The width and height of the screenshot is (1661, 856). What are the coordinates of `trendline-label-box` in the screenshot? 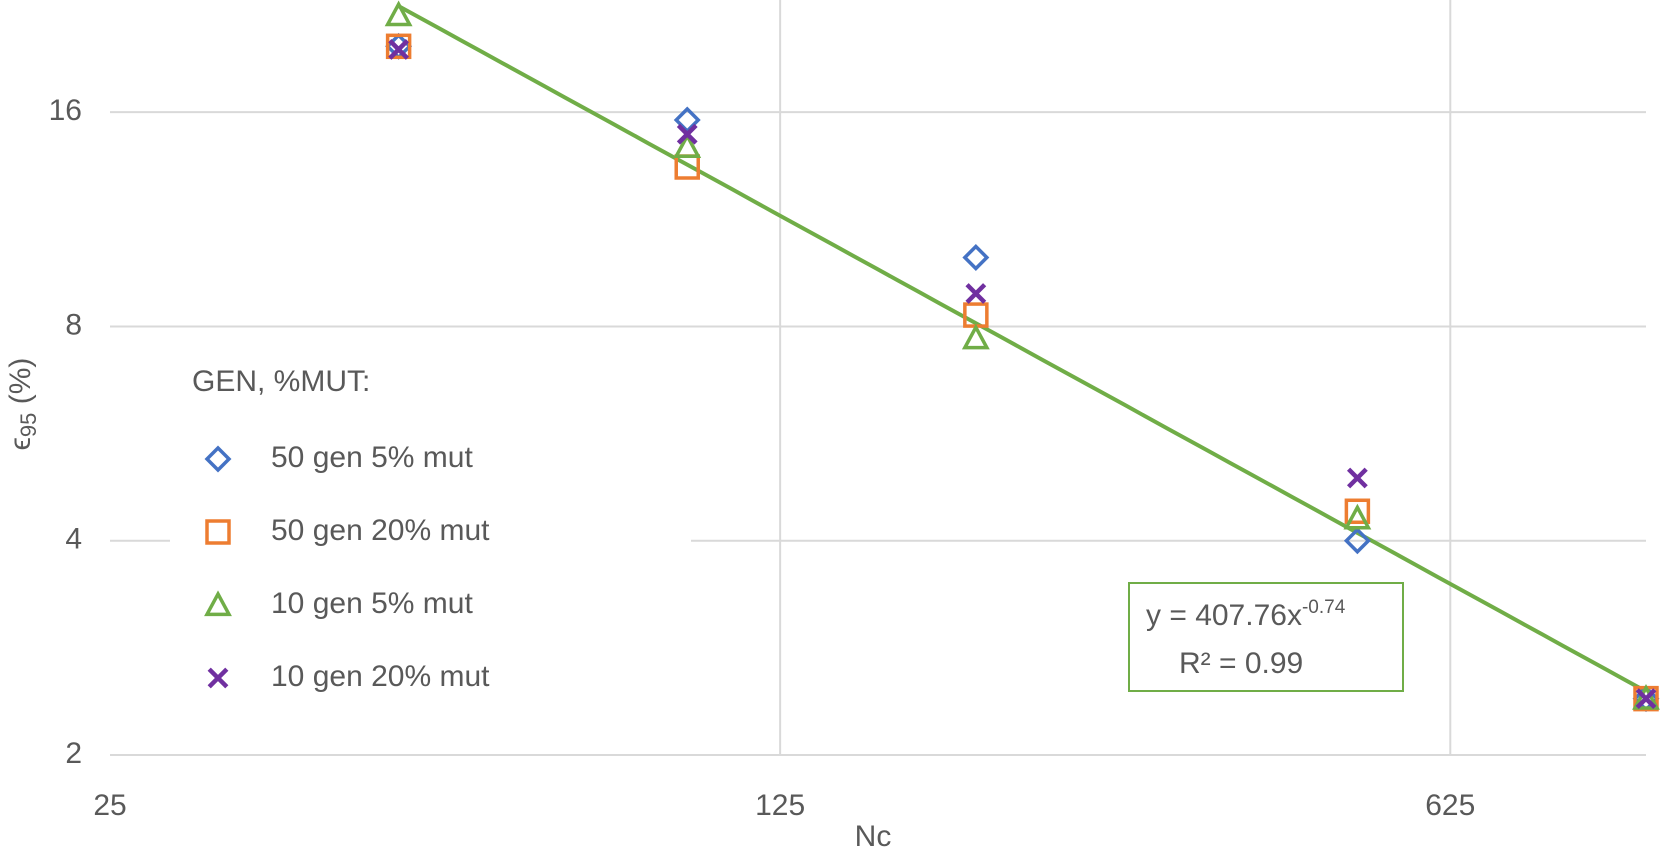 It's located at (1266, 637).